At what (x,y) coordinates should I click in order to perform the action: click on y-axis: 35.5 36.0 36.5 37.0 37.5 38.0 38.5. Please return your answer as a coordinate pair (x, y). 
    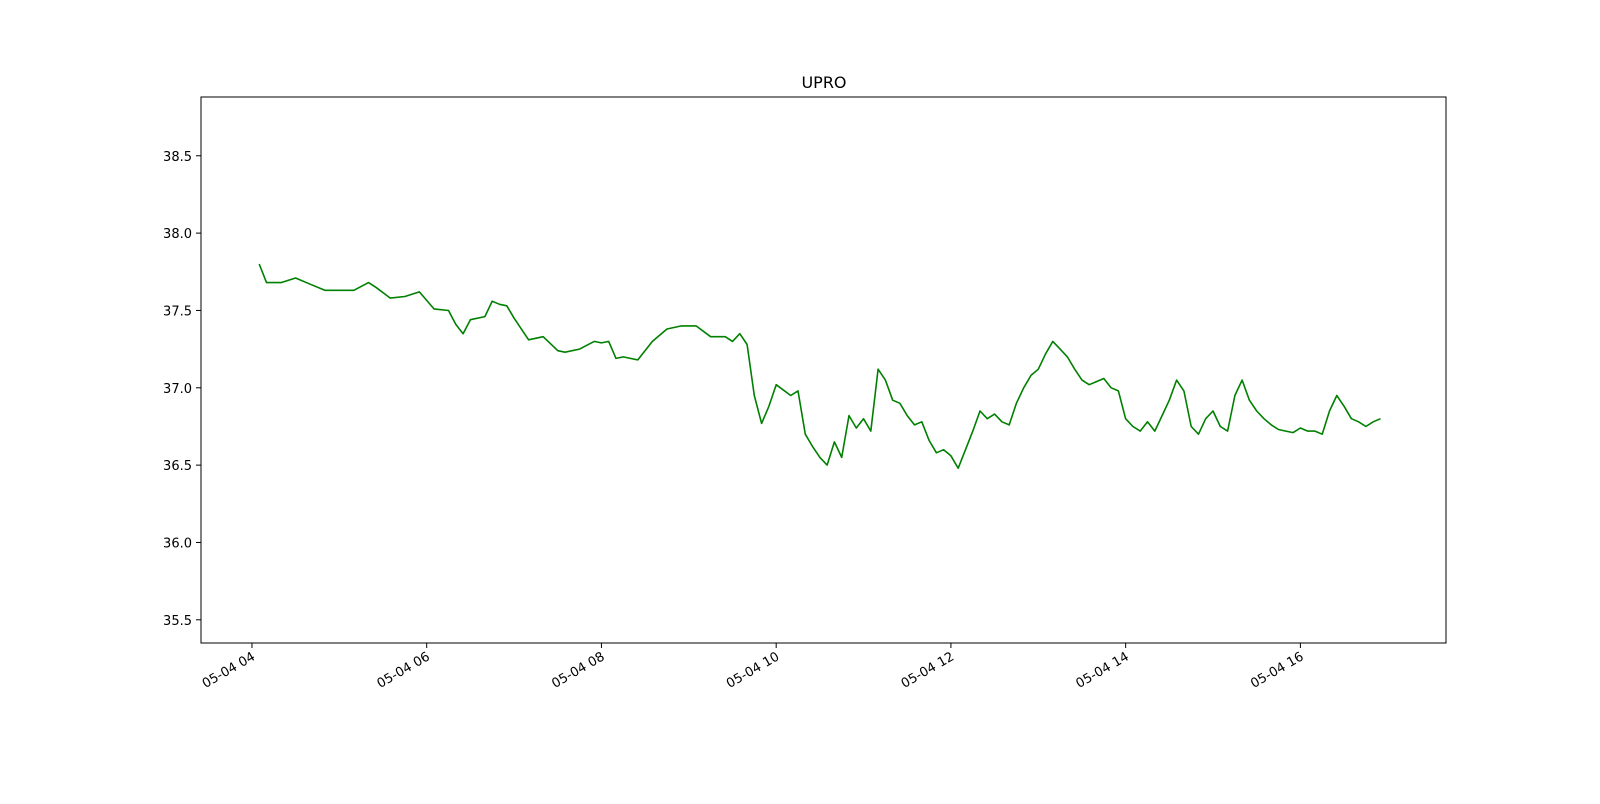
    Looking at the image, I should click on (182, 389).